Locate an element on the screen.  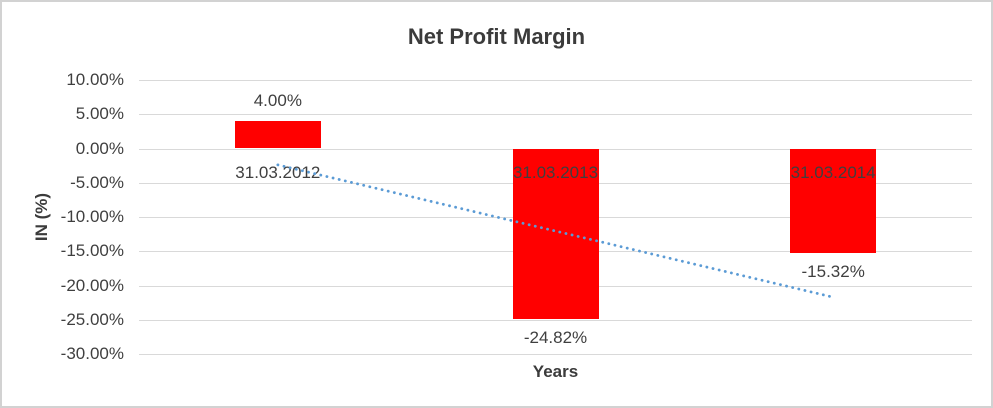
y-tick-label: -30.00% is located at coordinates (92, 353).